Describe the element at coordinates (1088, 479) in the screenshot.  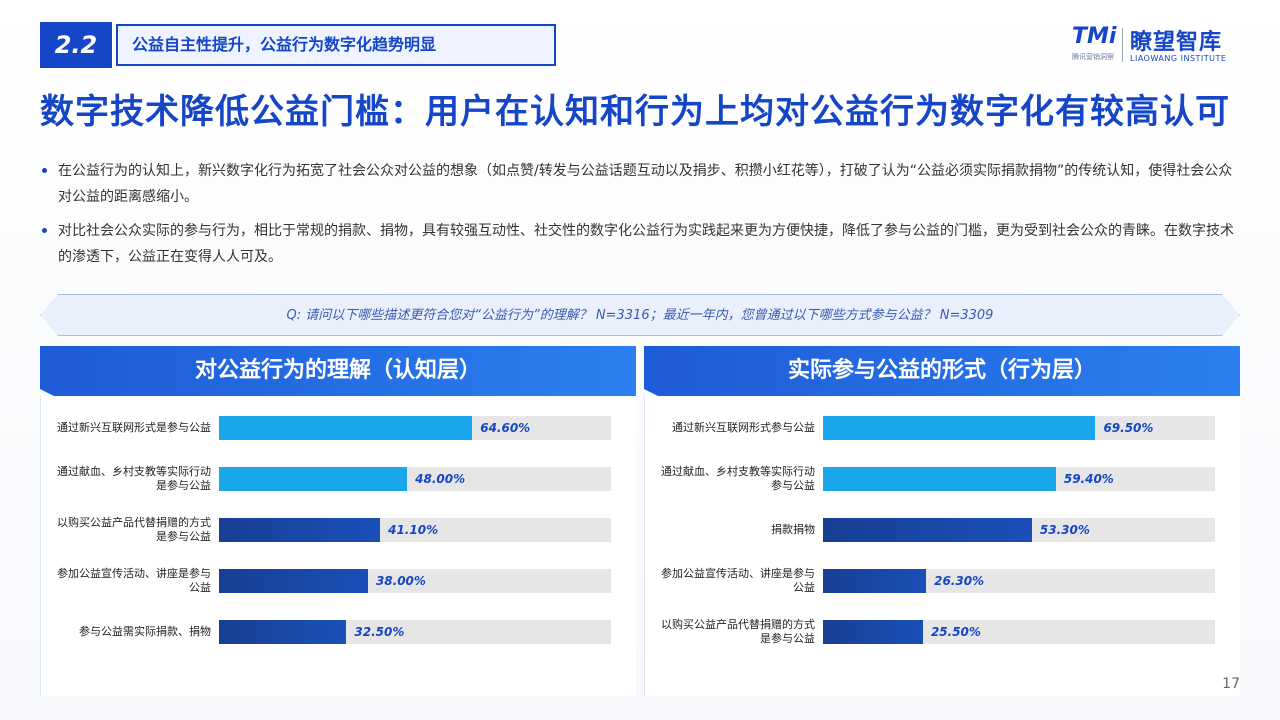
I see `bar-value-label: 59.40%` at that location.